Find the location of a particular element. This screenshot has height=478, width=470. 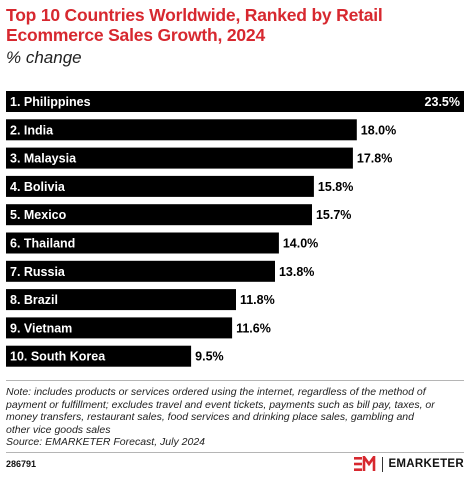

logo-separator is located at coordinates (383, 464).